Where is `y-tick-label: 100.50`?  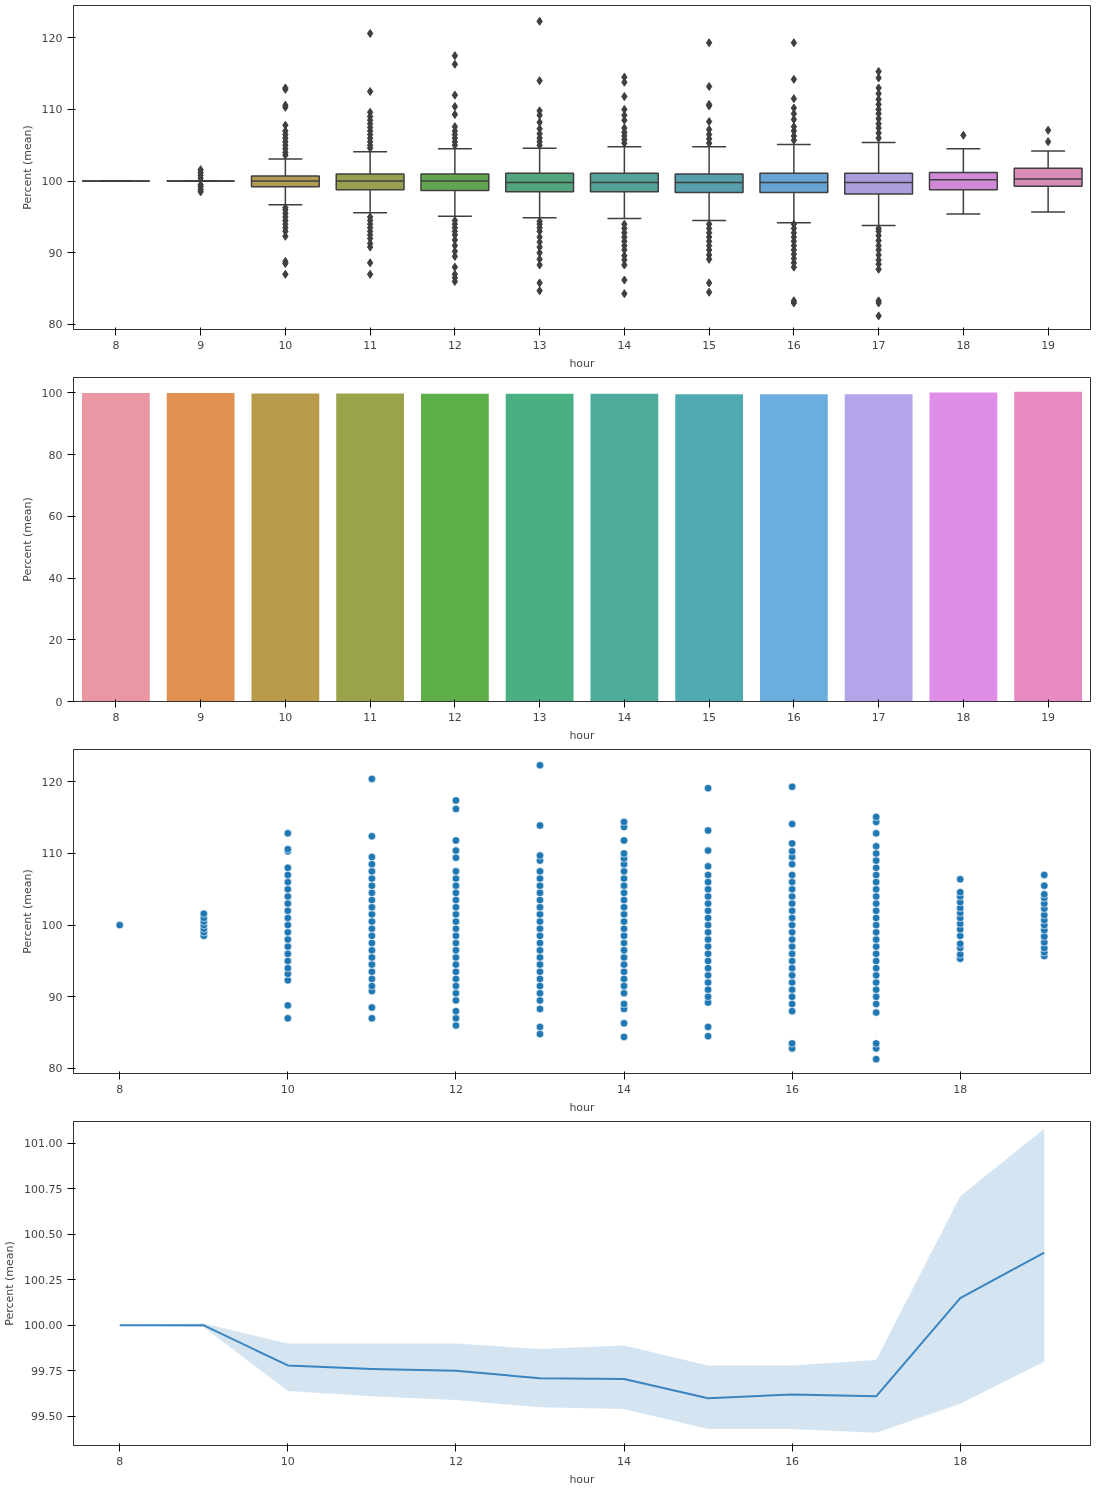 y-tick-label: 100.50 is located at coordinates (43, 1235).